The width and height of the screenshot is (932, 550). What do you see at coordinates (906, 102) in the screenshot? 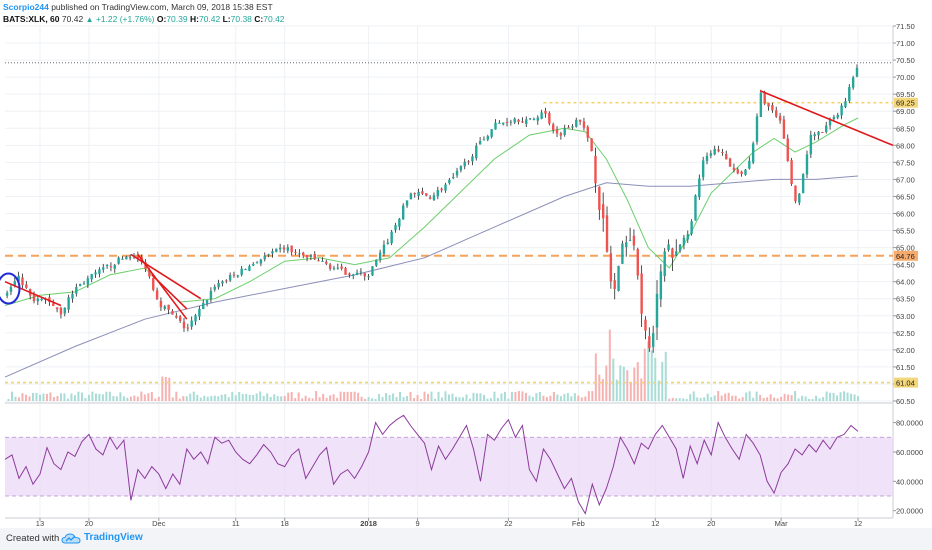
I see `level-price-tag` at bounding box center [906, 102].